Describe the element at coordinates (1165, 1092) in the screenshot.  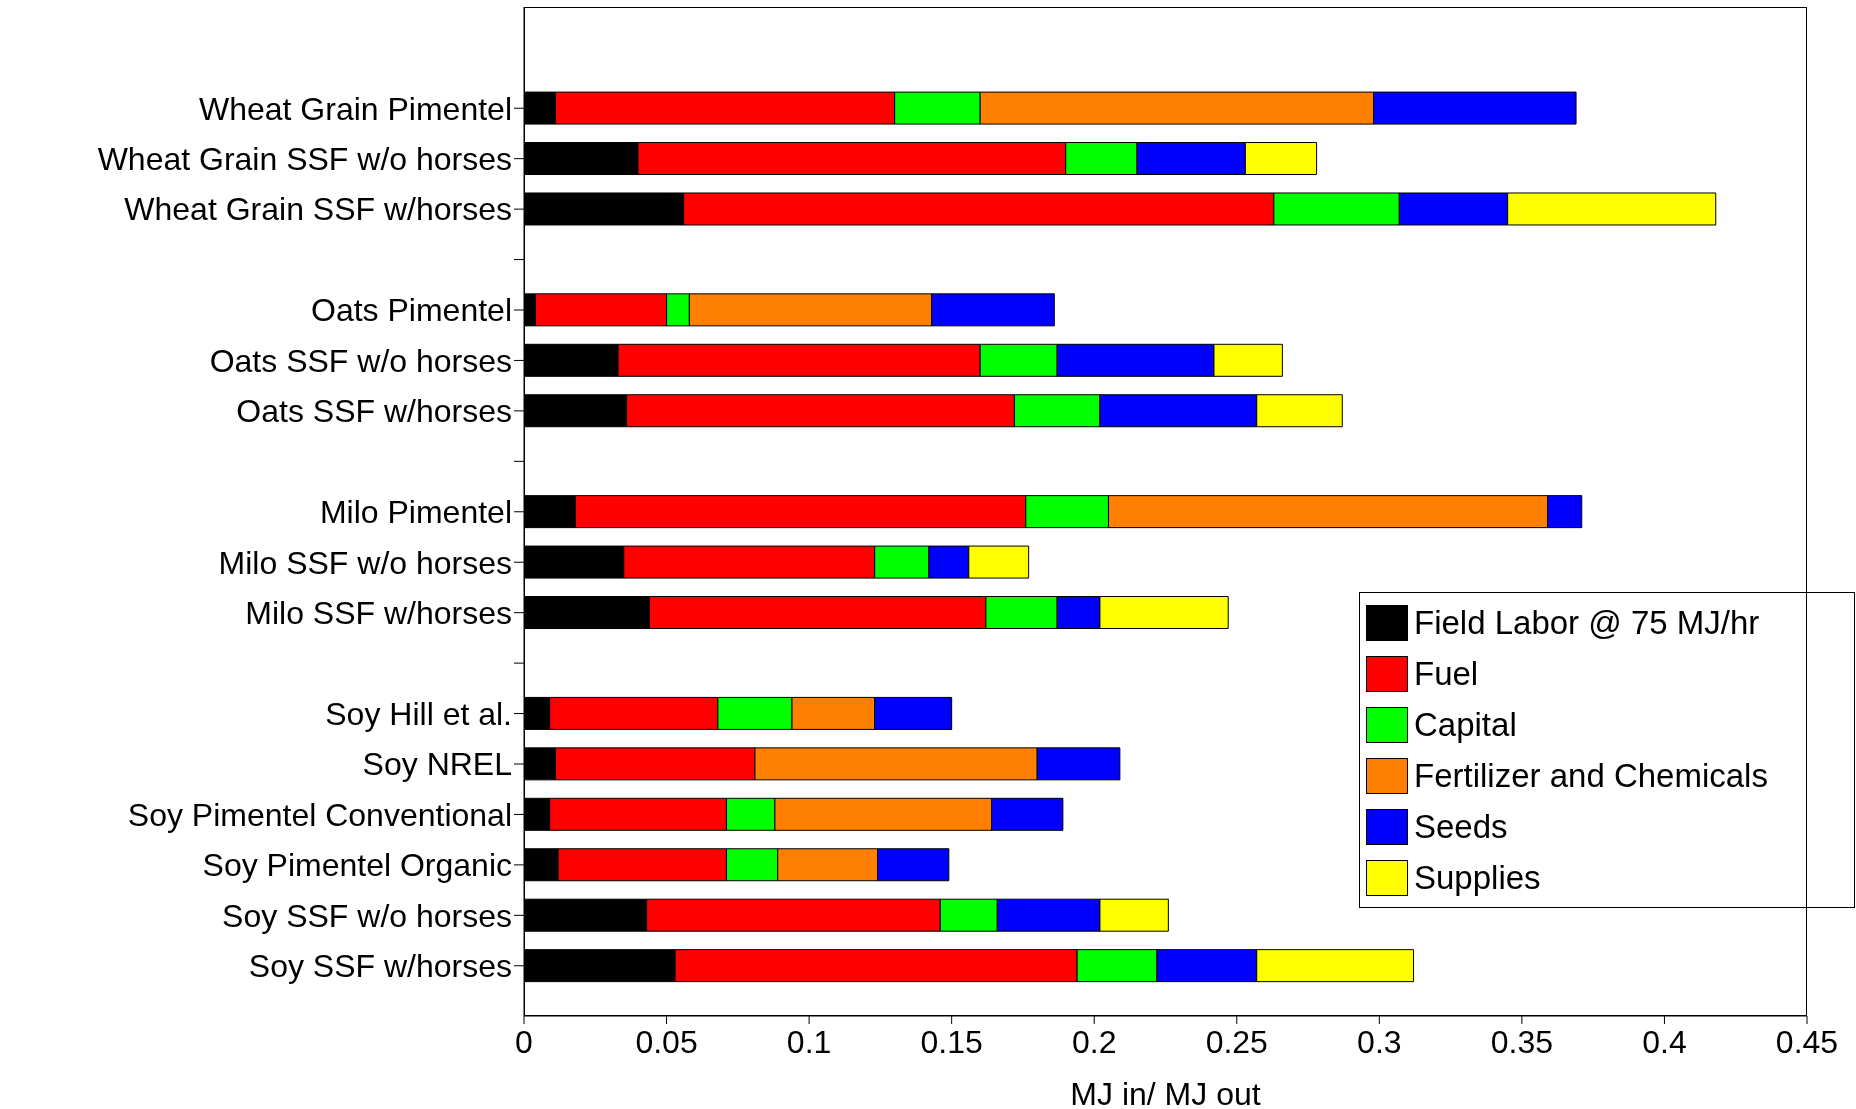
I see `x-axis-title: MJ in/ MJ out` at that location.